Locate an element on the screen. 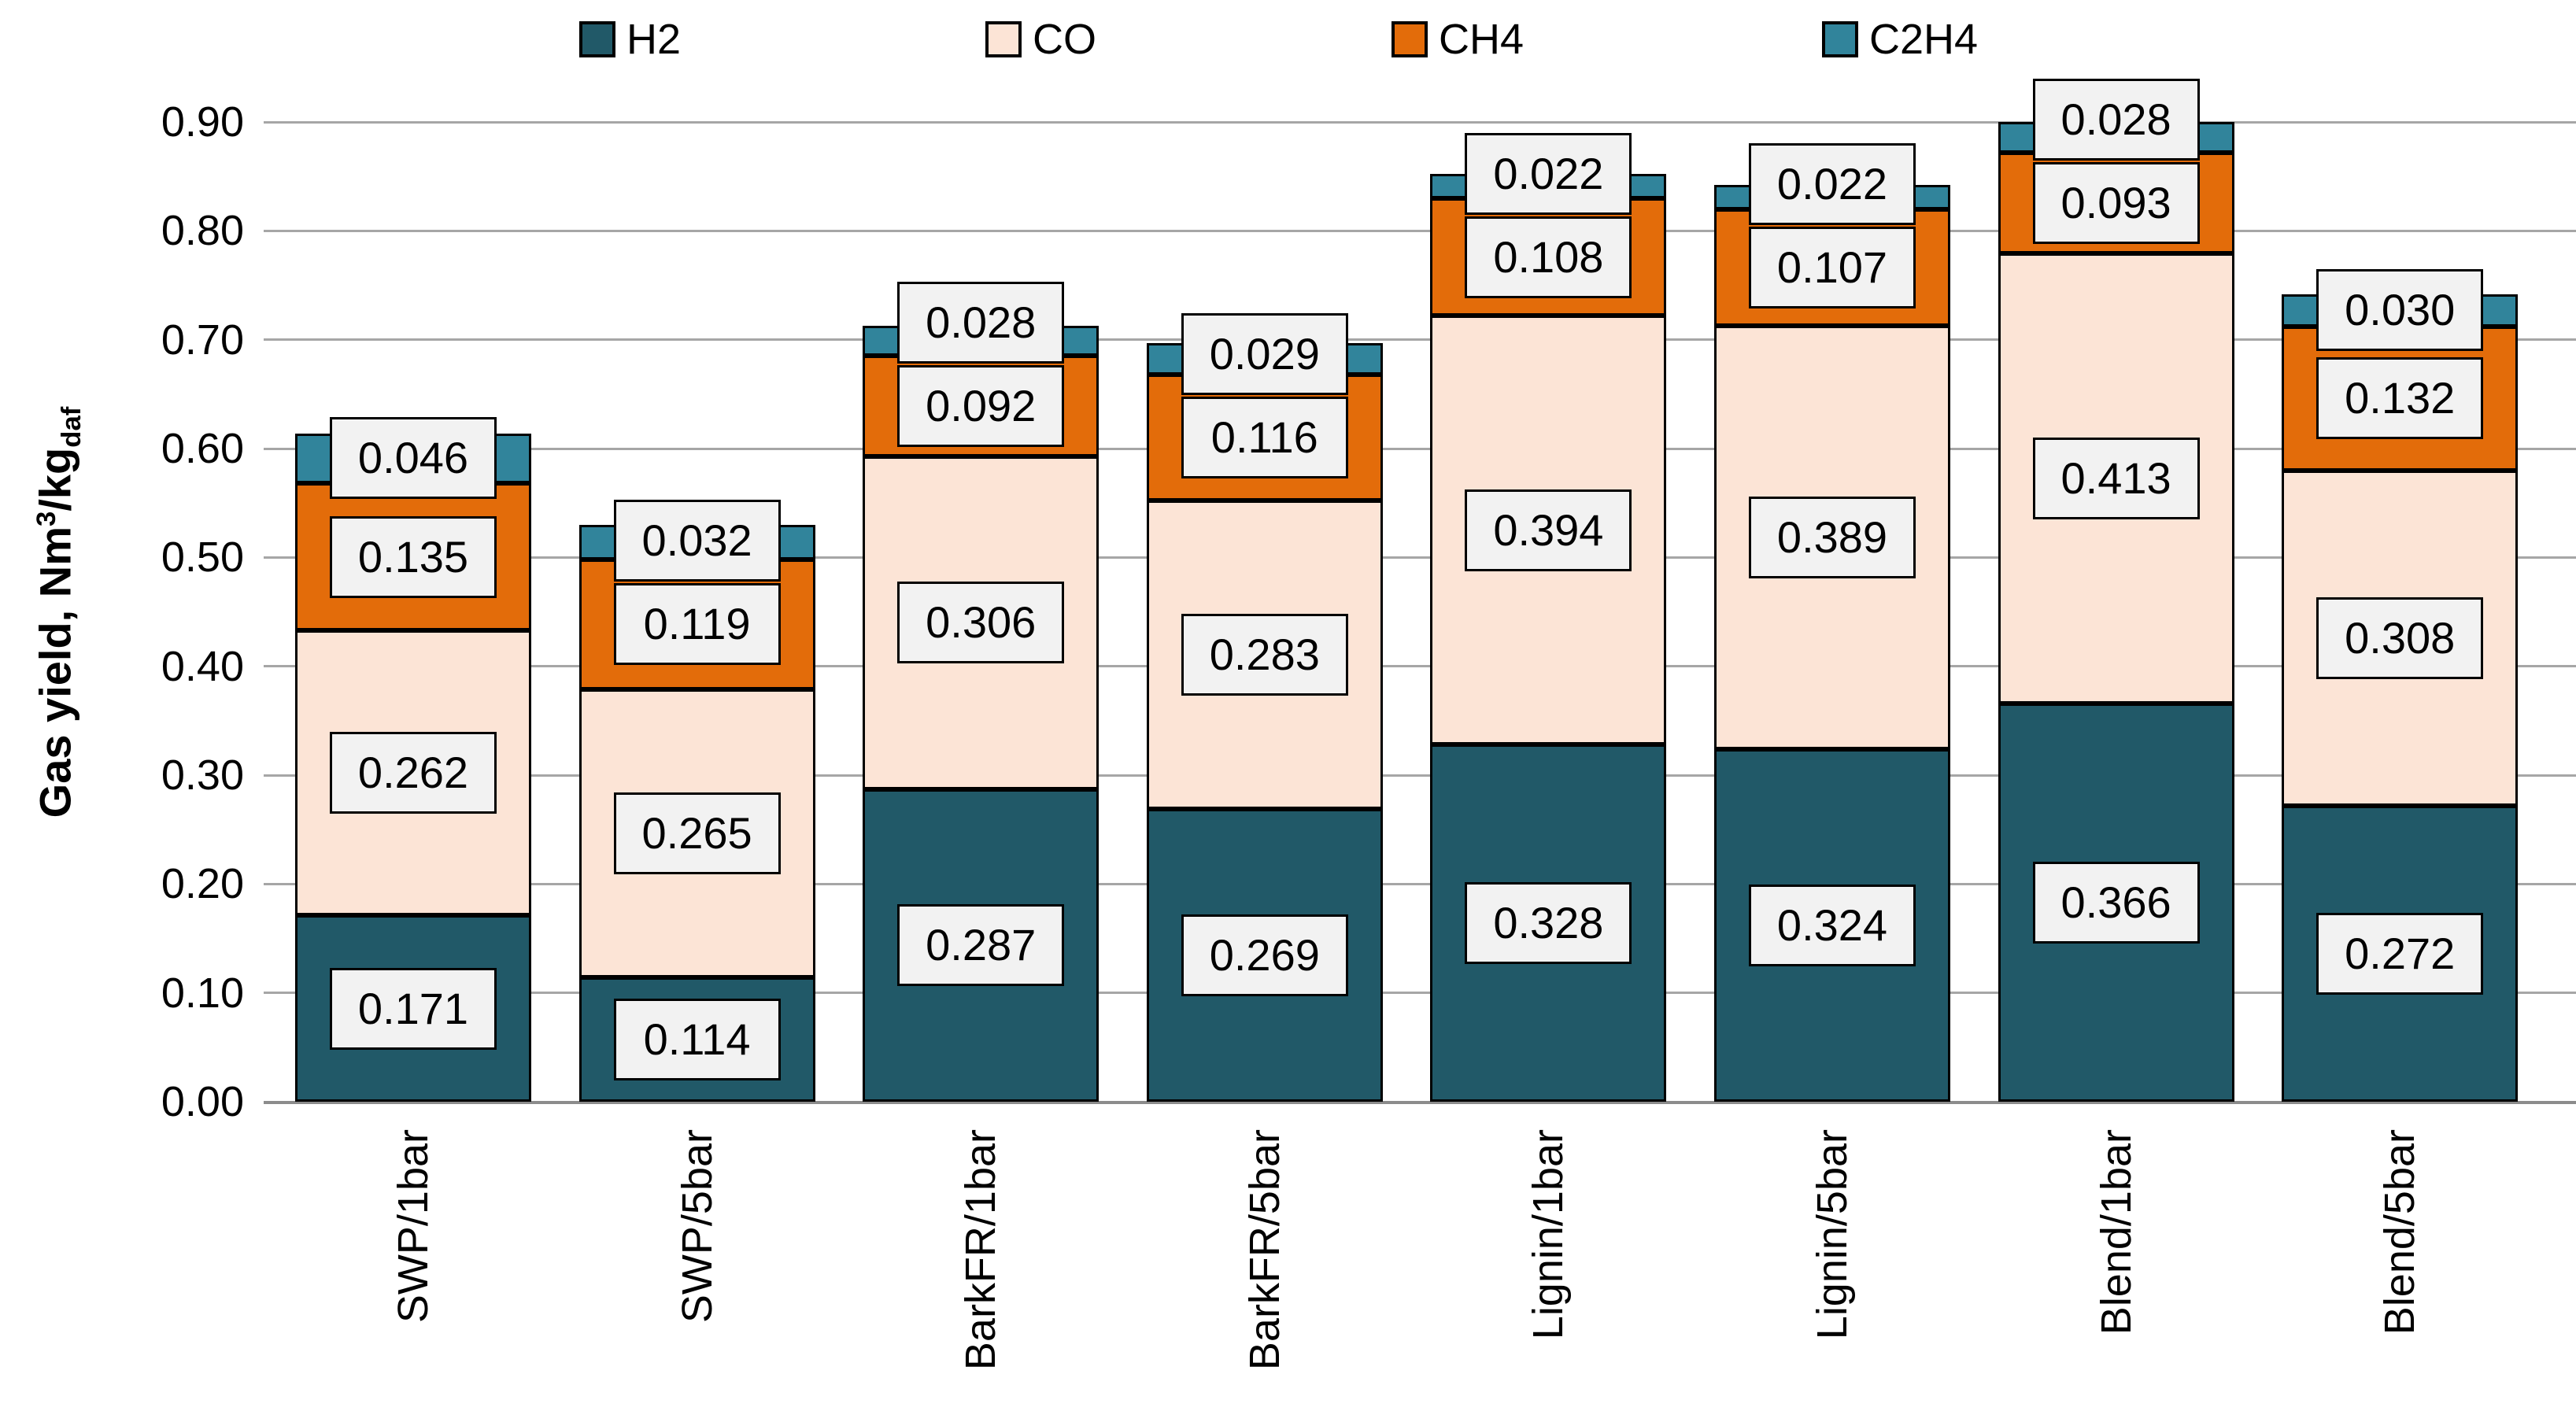 This screenshot has width=2576, height=1422. data-label-co: 0.308 is located at coordinates (2400, 638).